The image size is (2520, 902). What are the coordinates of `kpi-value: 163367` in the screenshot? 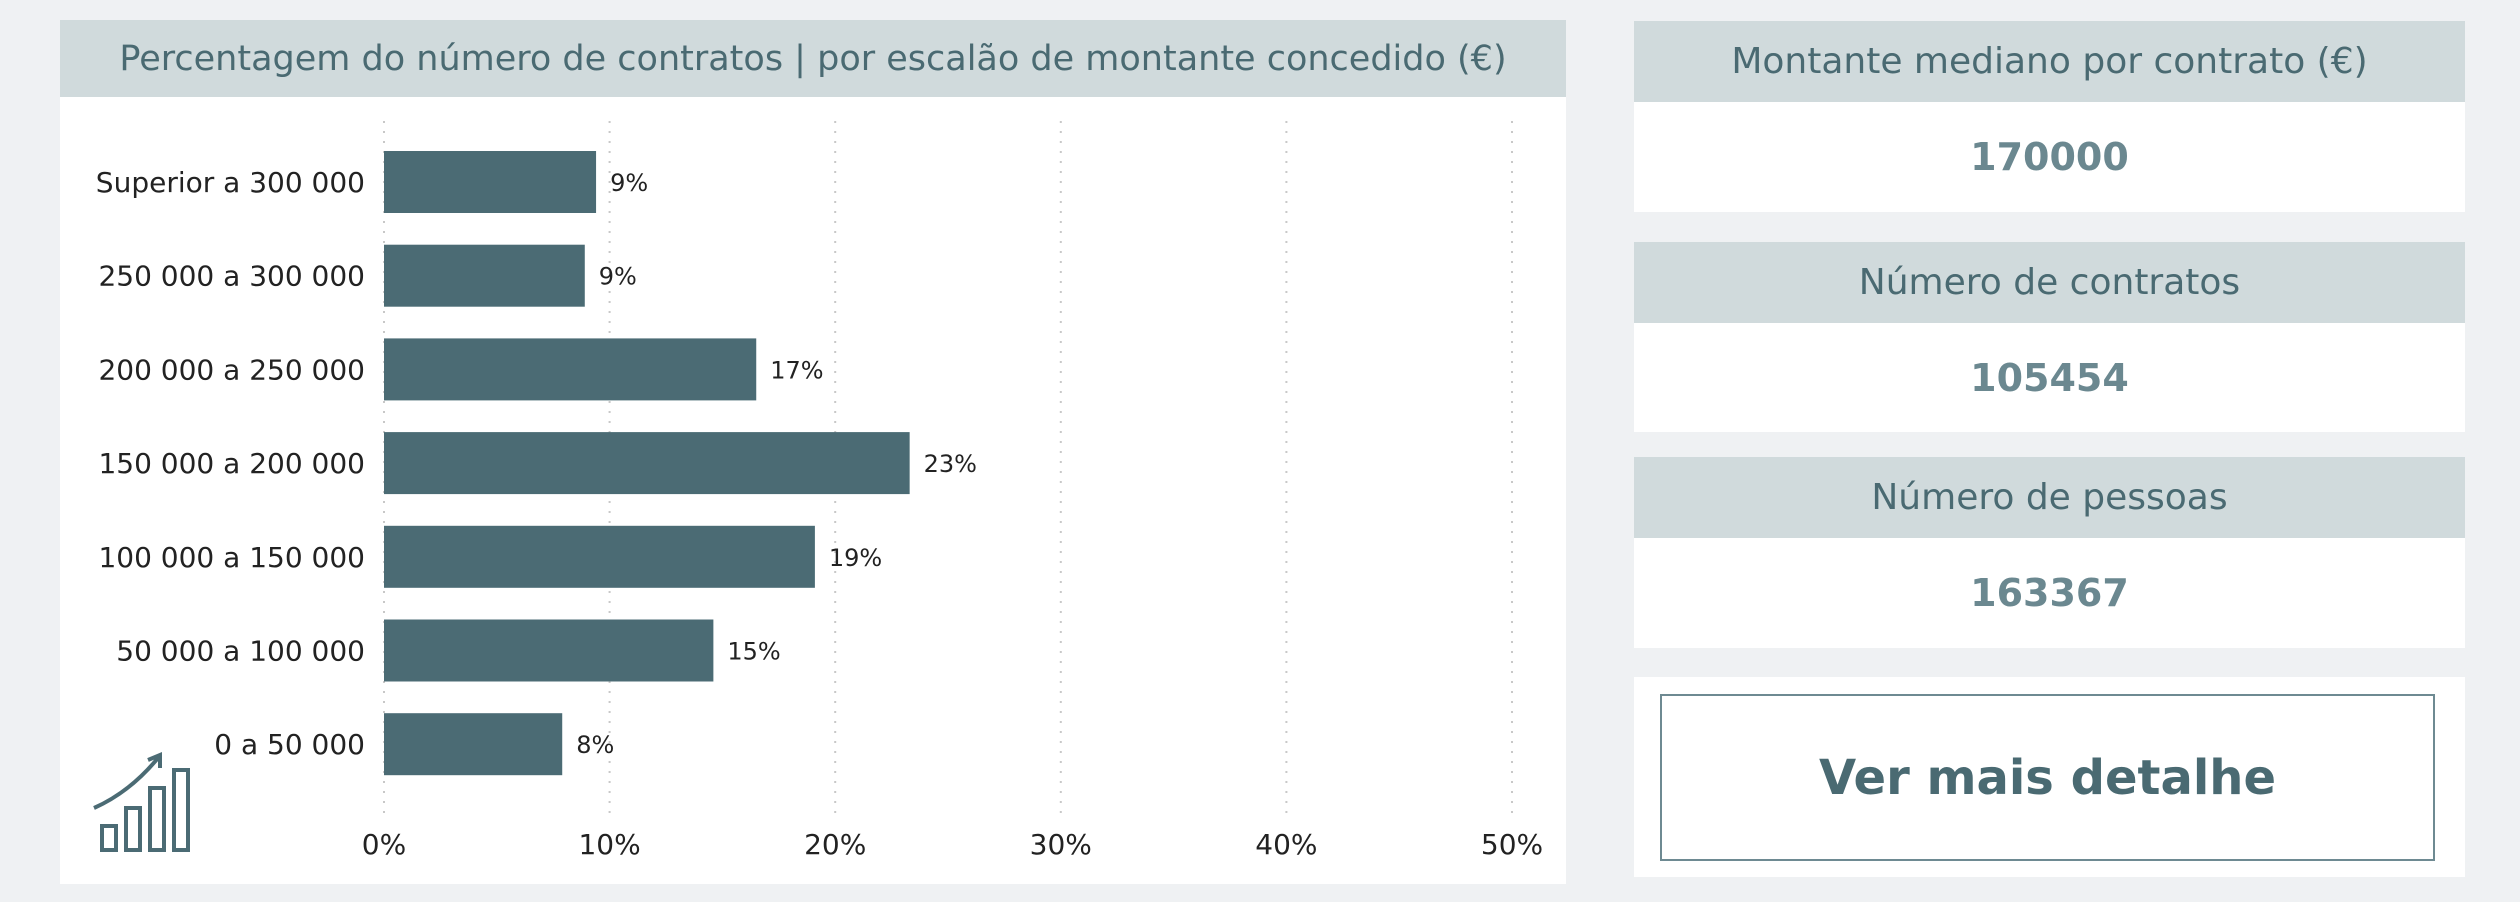 It's located at (2049, 593).